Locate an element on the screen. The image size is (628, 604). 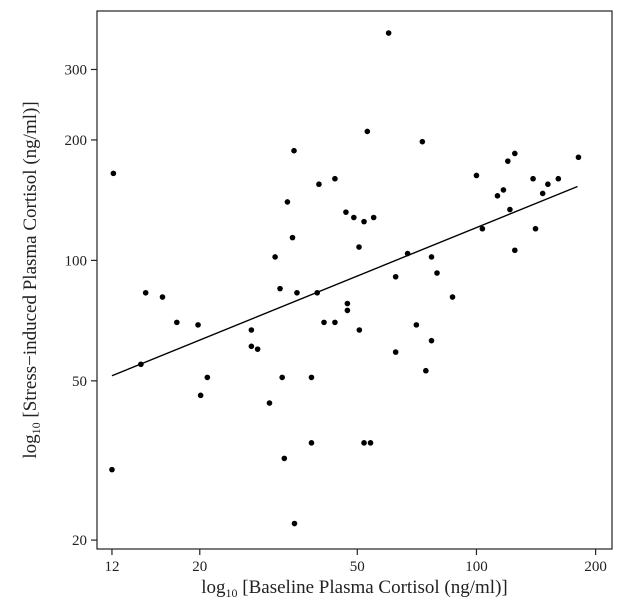
x-axis: 12 20 50 100 200 is located at coordinates (355, 562).